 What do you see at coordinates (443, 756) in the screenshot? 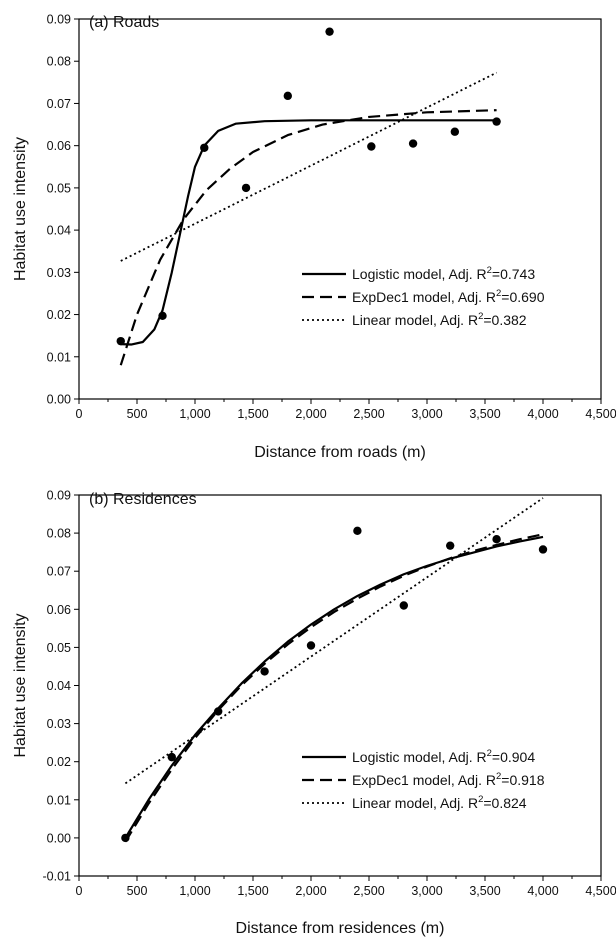
I see `legend-label: Logistic model, Adj. R2=0.904` at bounding box center [443, 756].